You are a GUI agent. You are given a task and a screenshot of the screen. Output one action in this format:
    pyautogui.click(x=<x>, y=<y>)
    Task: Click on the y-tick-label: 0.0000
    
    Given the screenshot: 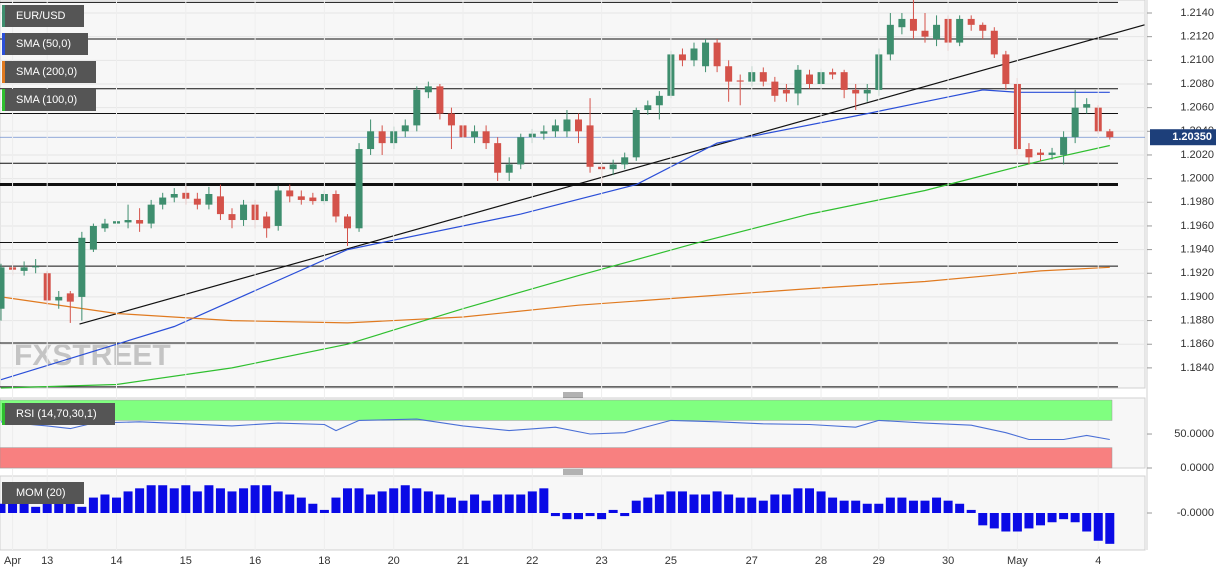 What is the action you would take?
    pyautogui.click(x=1197, y=468)
    